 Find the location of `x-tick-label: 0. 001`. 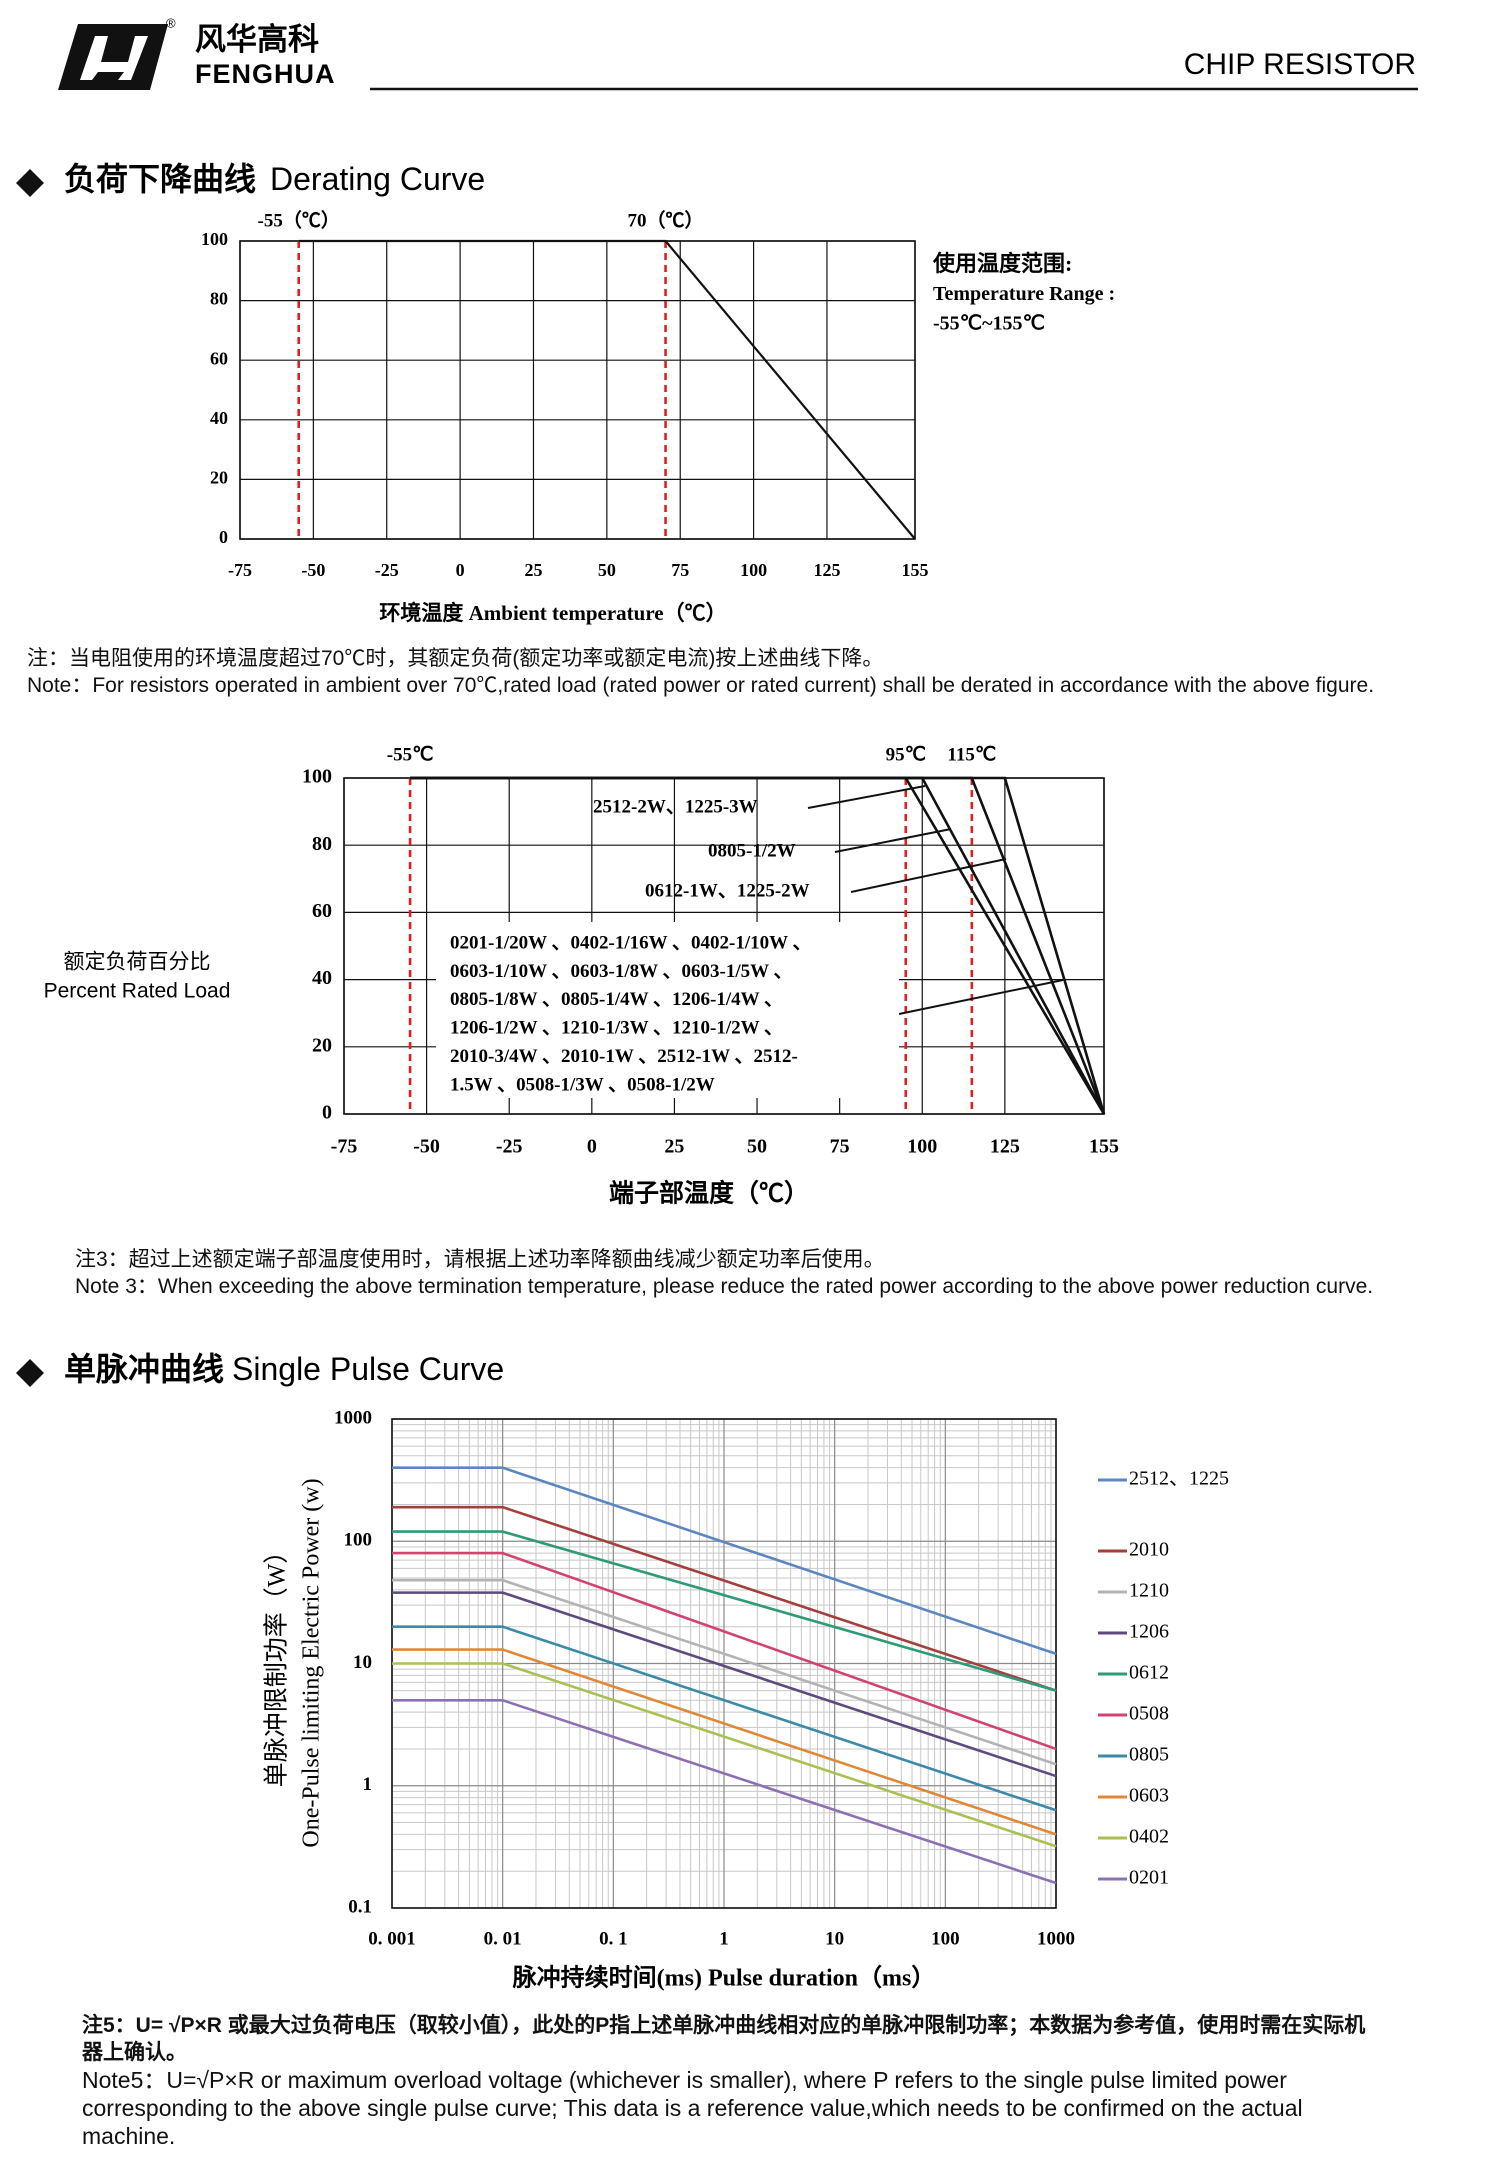

x-tick-label: 0. 001 is located at coordinates (392, 1938).